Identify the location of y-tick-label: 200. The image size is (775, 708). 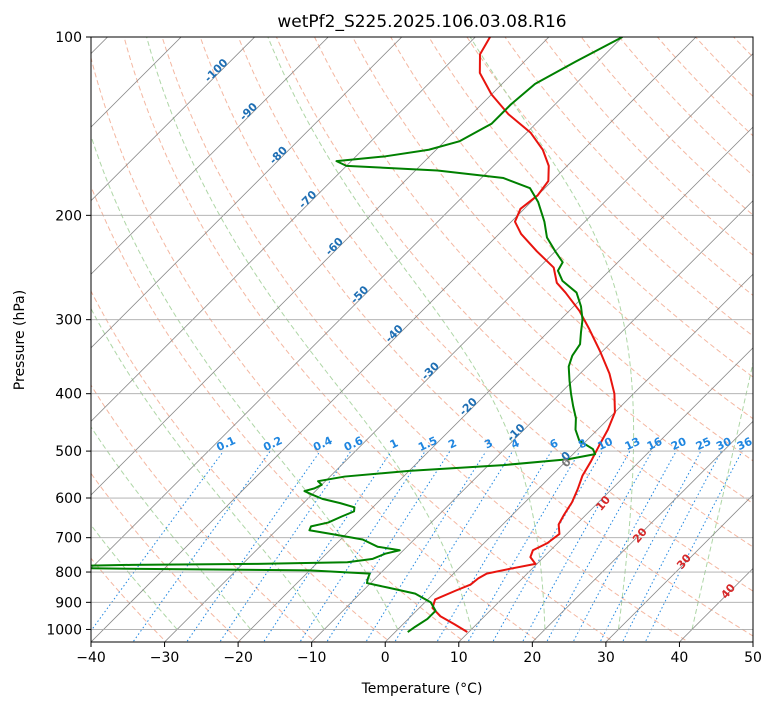
(68, 216).